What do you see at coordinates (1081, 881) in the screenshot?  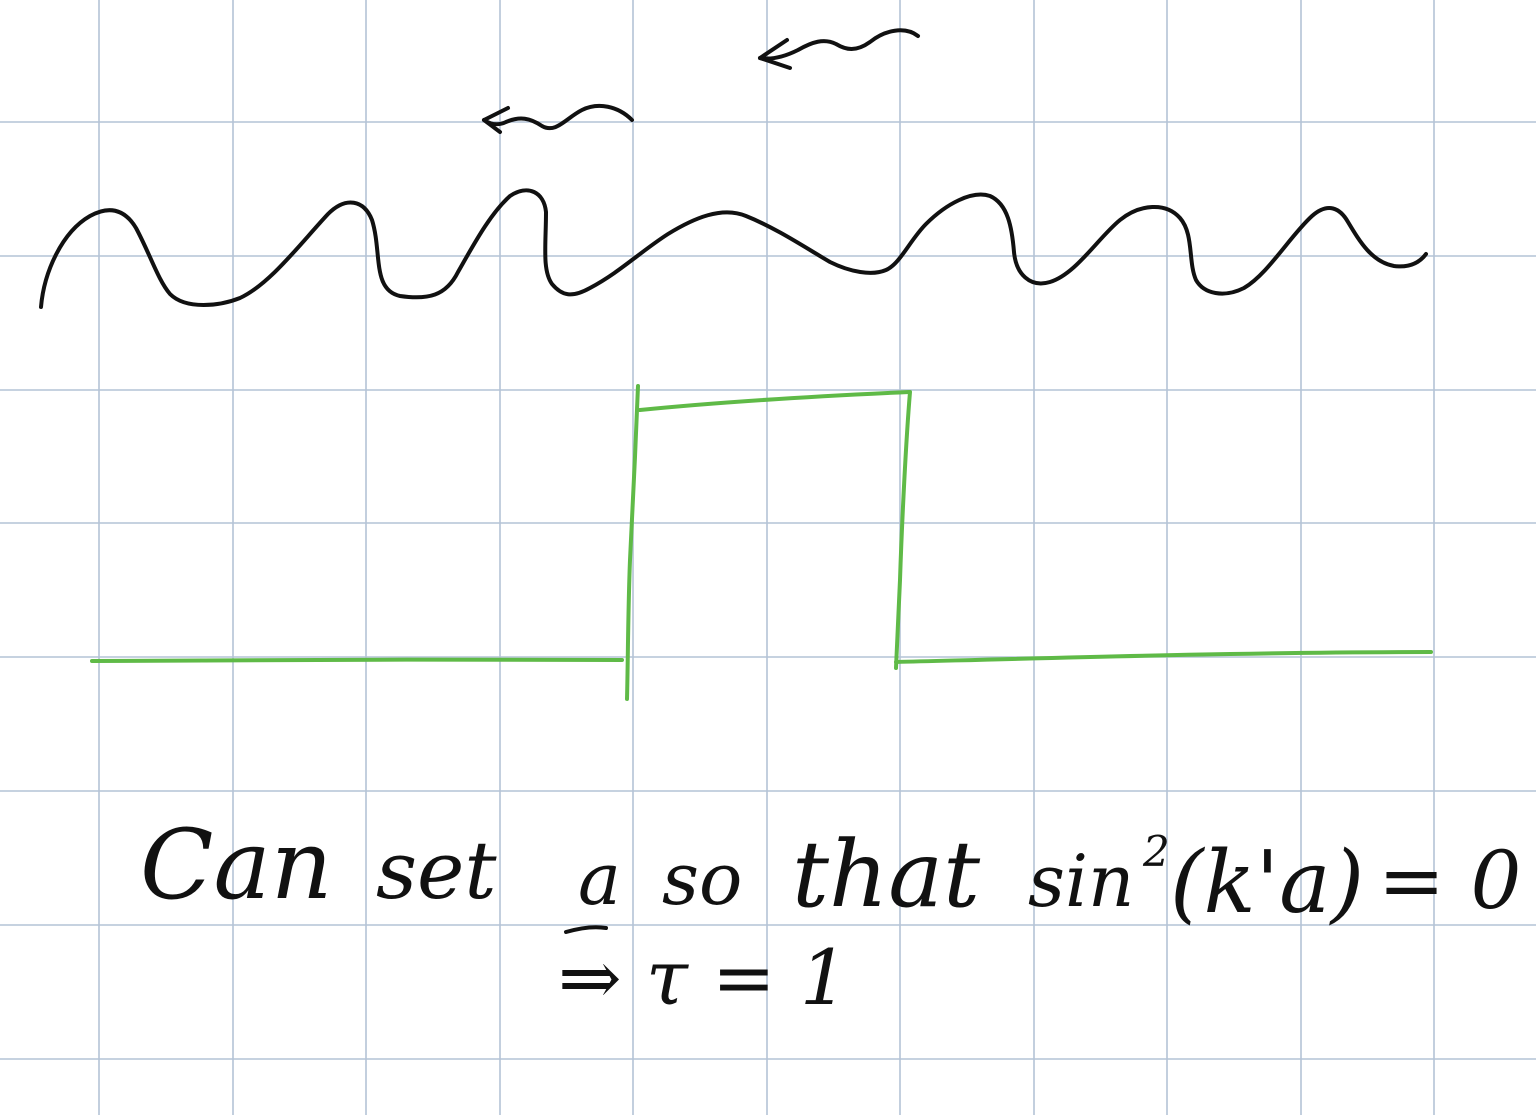 I see `word-sin: sin` at bounding box center [1081, 881].